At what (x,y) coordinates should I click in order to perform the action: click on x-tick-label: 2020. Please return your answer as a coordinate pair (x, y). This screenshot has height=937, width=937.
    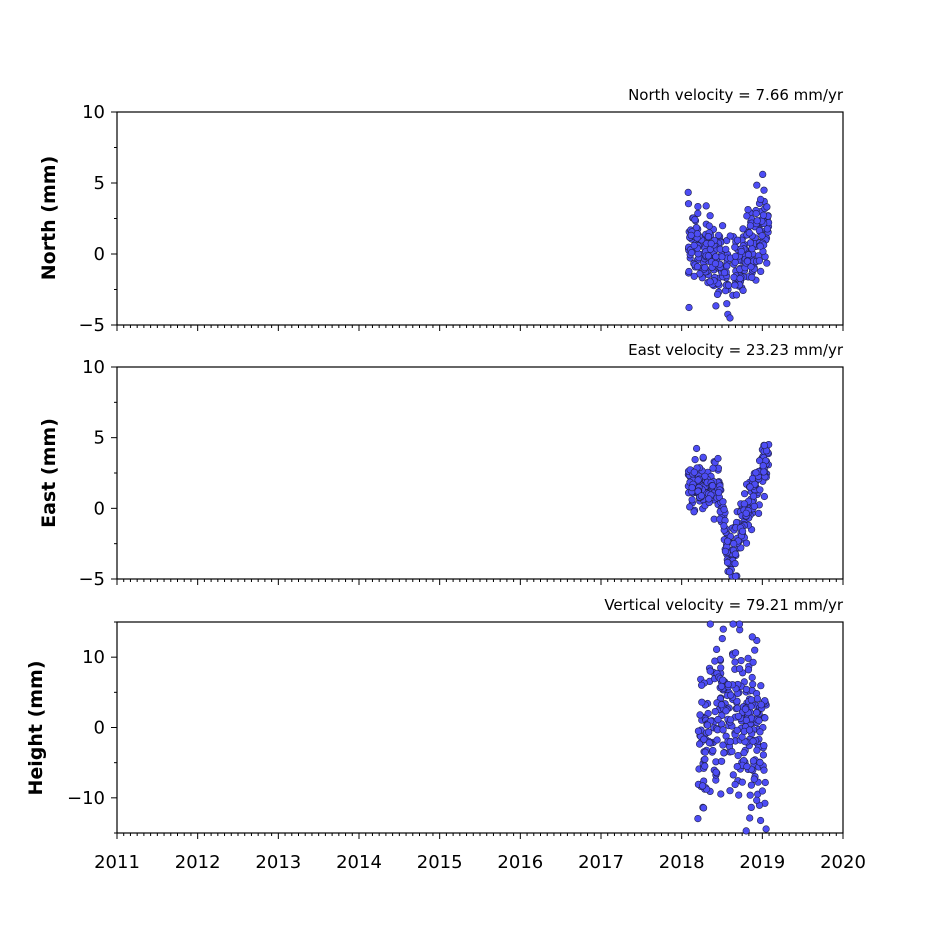
    Looking at the image, I should click on (843, 862).